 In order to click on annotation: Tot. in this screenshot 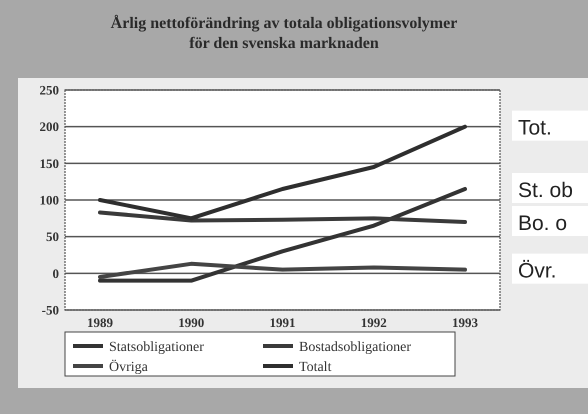, I will do `click(535, 128)`.